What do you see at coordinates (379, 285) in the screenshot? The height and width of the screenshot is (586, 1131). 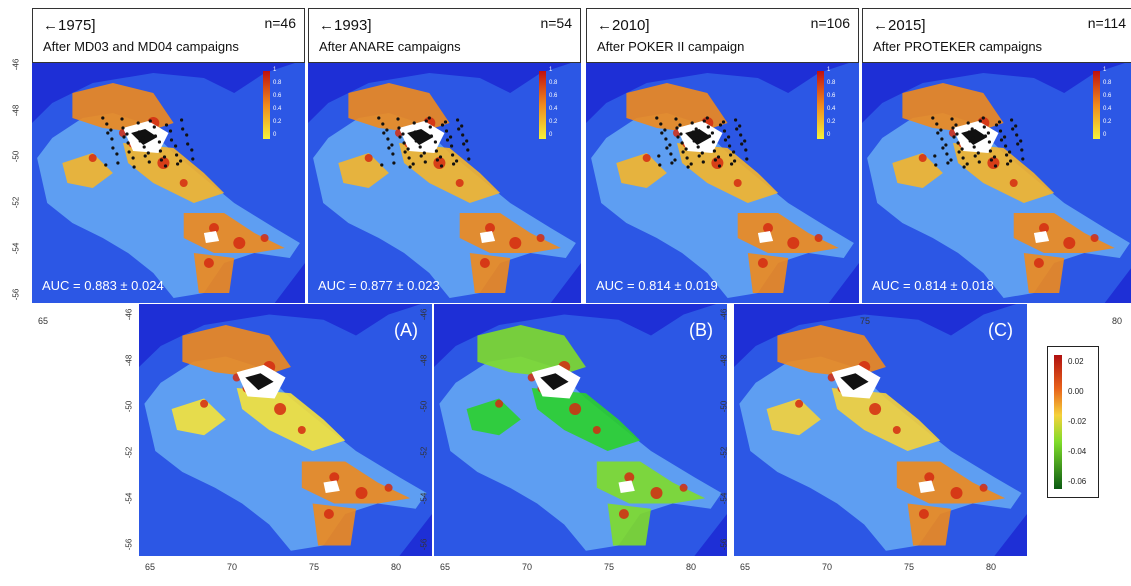 I see `auc-label: AUC = 0.877 ± 0.023` at bounding box center [379, 285].